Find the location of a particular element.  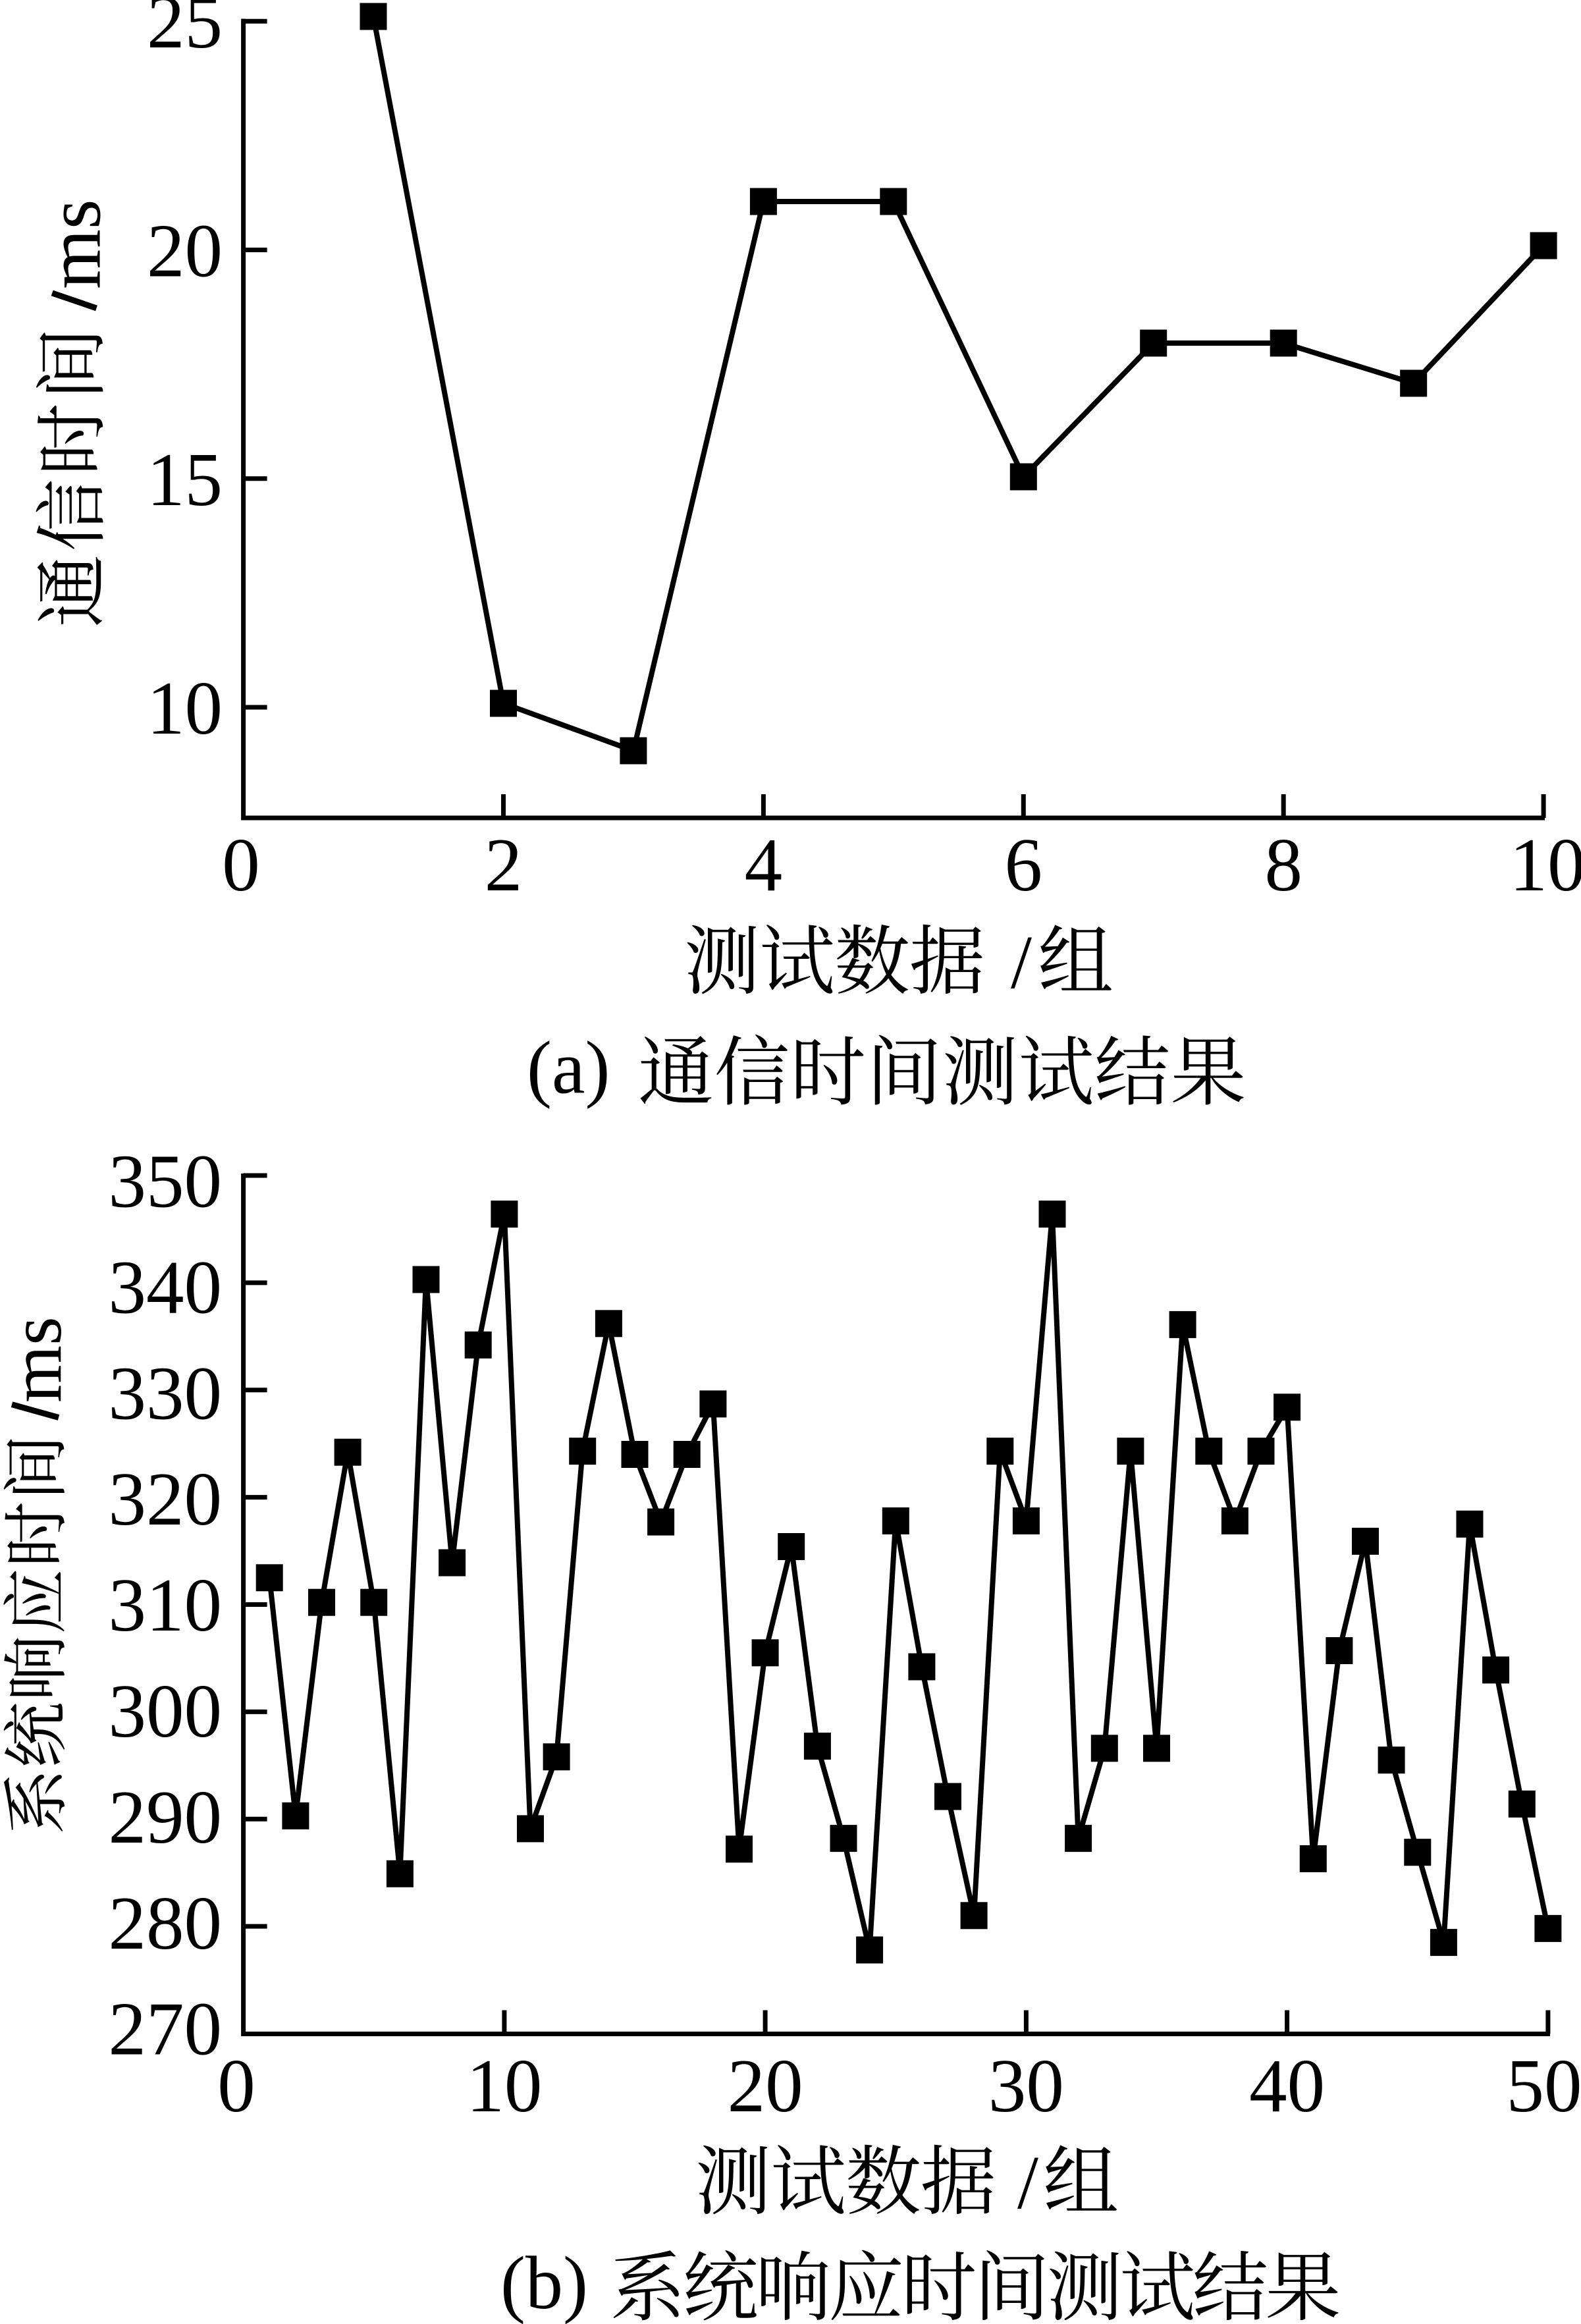

svg-text: 30 is located at coordinates (1026, 2086).